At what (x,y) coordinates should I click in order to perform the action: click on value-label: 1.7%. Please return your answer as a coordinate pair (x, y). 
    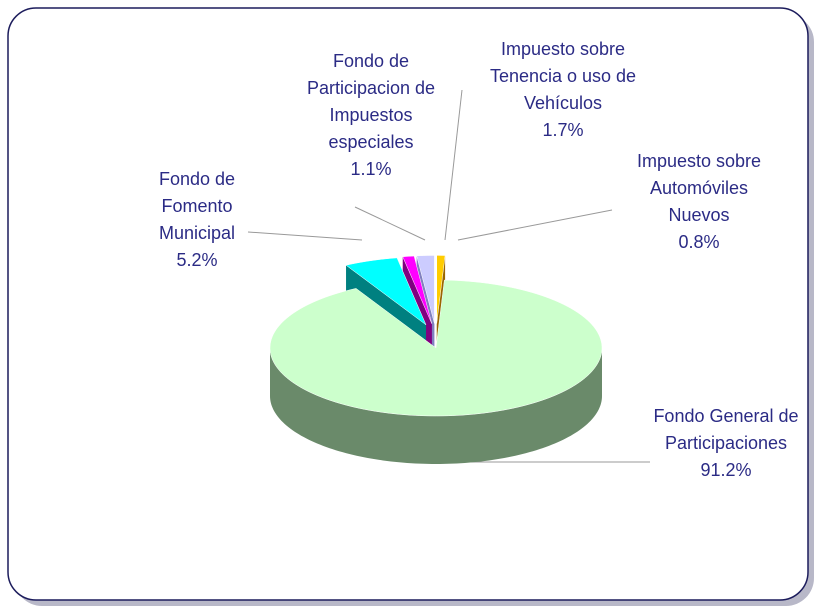
    Looking at the image, I should click on (563, 130).